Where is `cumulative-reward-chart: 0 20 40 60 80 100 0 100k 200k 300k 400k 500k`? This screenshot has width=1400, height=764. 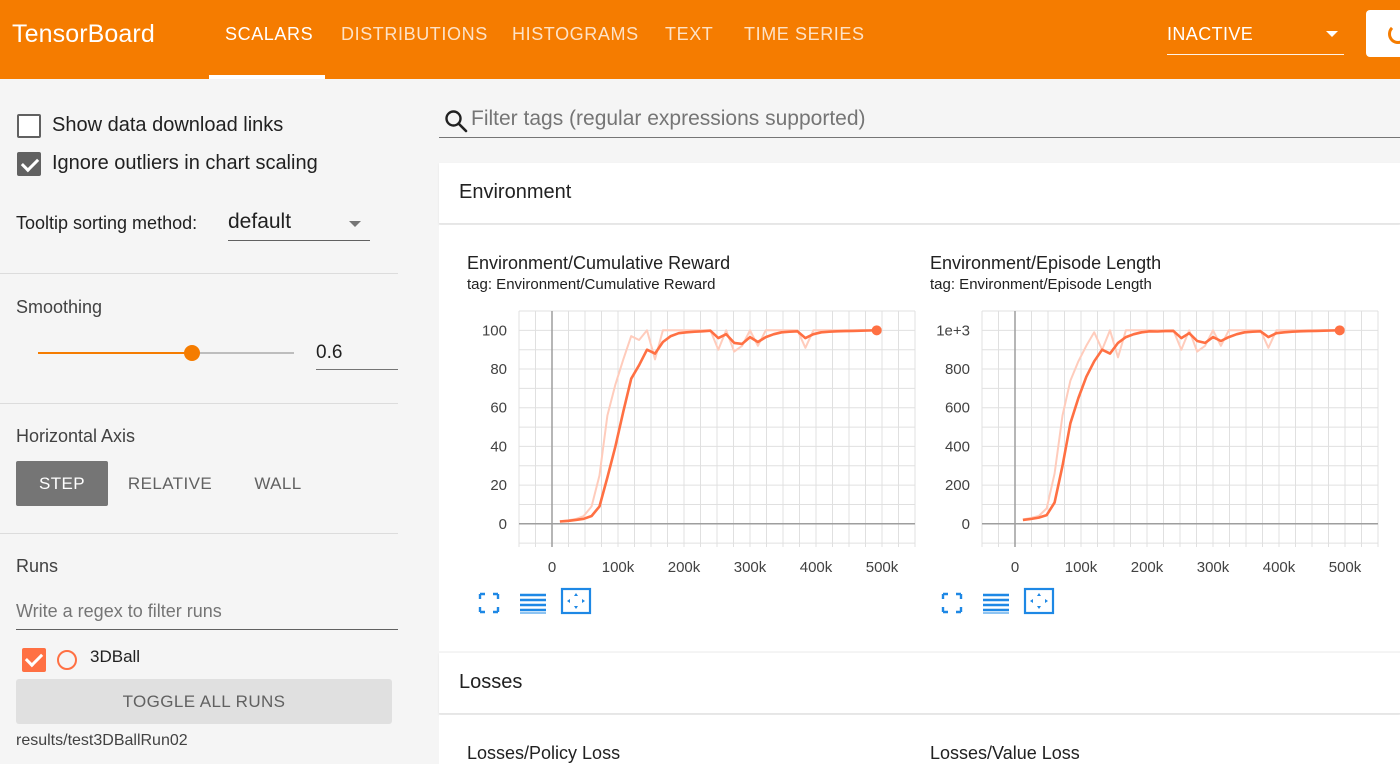
cumulative-reward-chart: 0 20 40 60 80 100 0 100k 200k 300k 400k 500k is located at coordinates (697, 443).